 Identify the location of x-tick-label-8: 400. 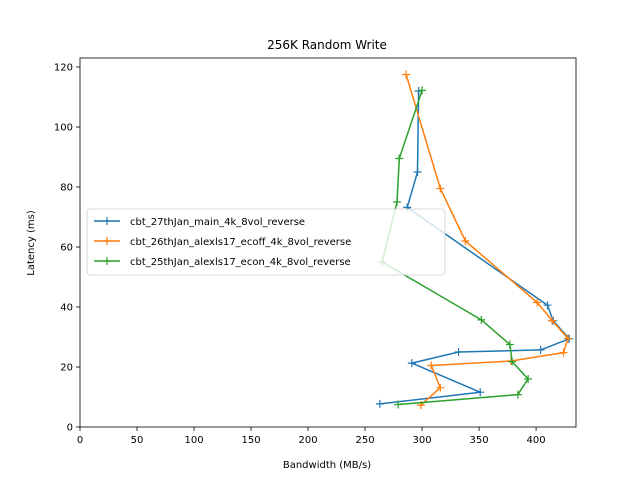
(536, 440).